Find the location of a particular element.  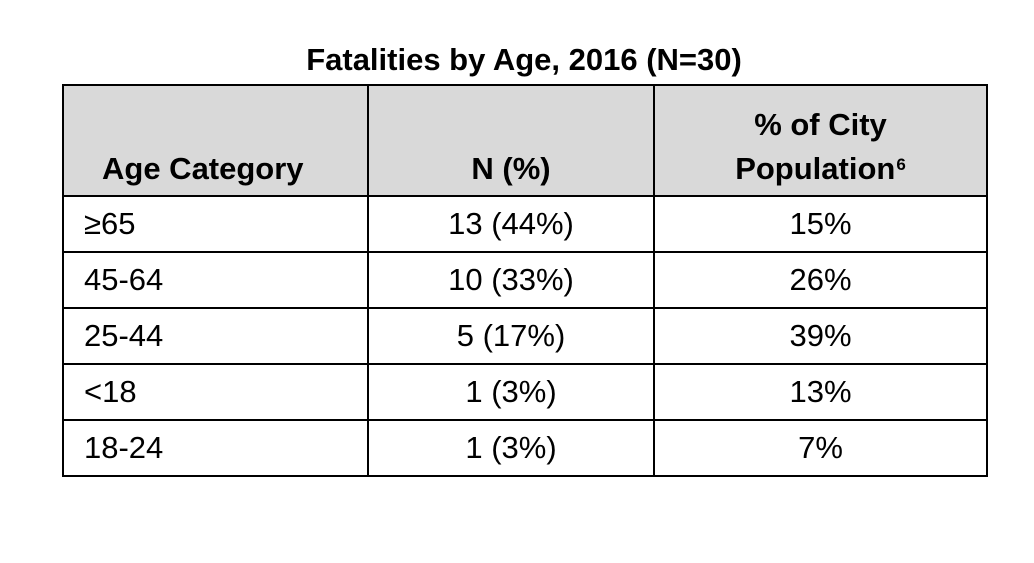

cell-n-percent: 5 (17%) is located at coordinates (511, 336).